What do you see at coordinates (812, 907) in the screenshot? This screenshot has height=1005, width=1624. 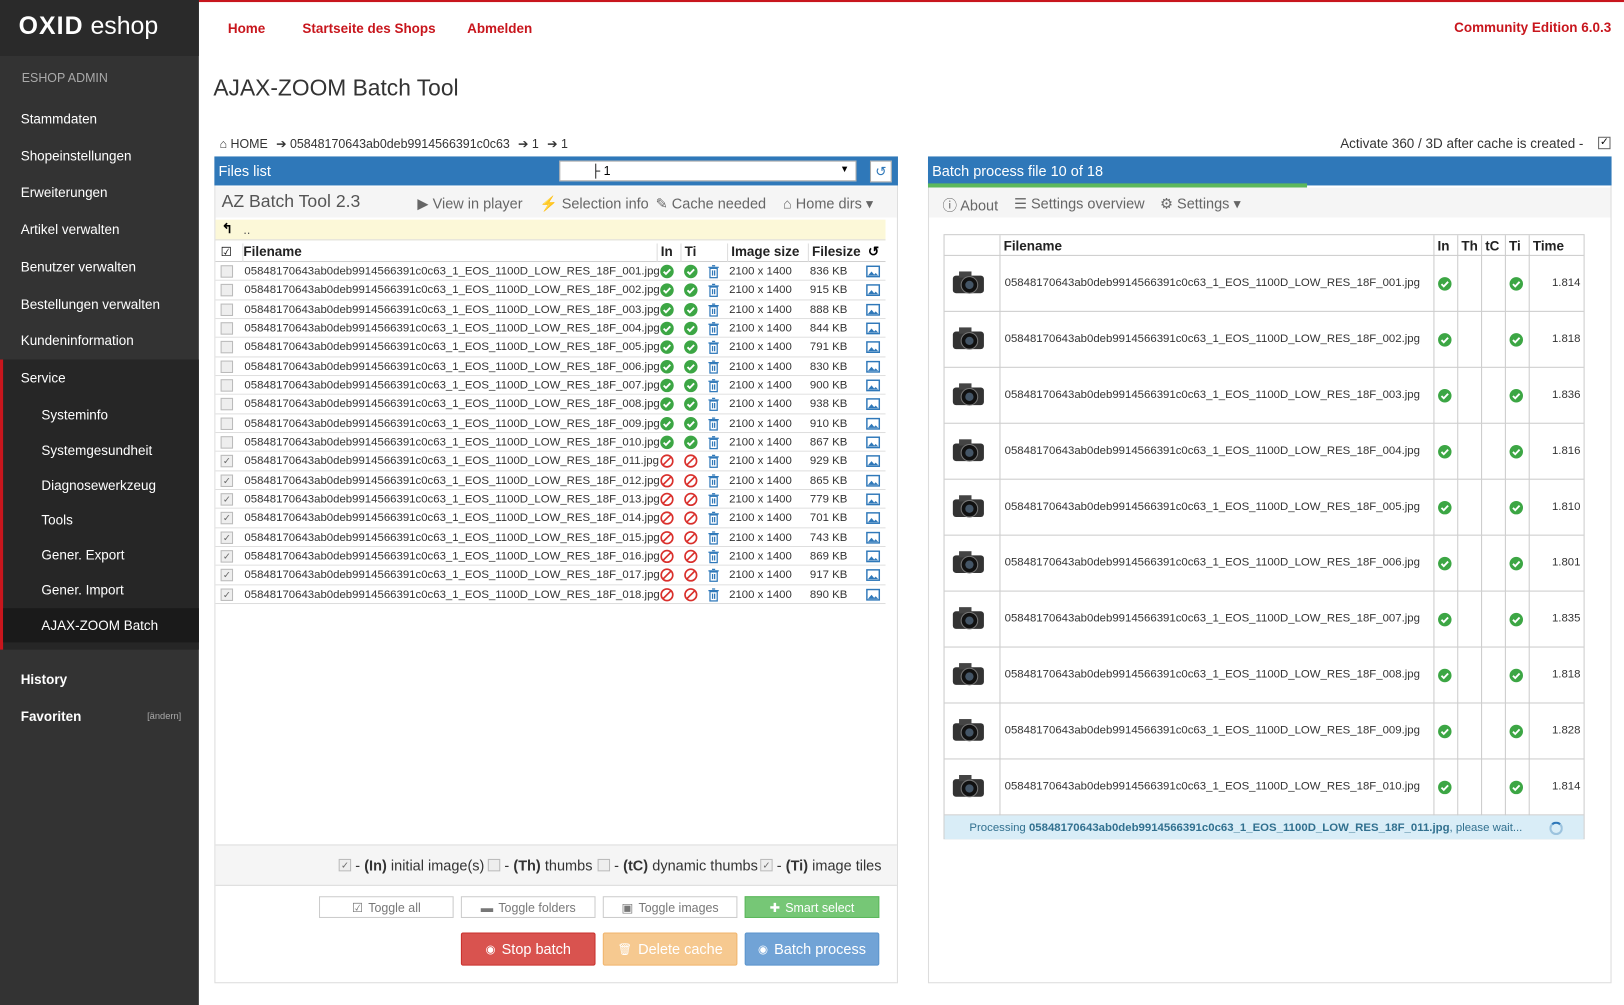 I see `button: ✚ Smart select` at bounding box center [812, 907].